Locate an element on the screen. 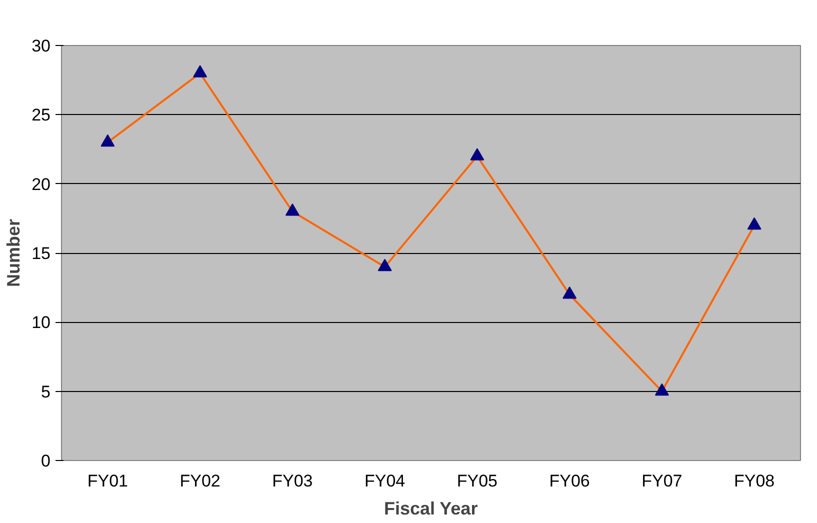 This screenshot has height=523, width=817. y-tick-label: 15 is located at coordinates (41, 253).